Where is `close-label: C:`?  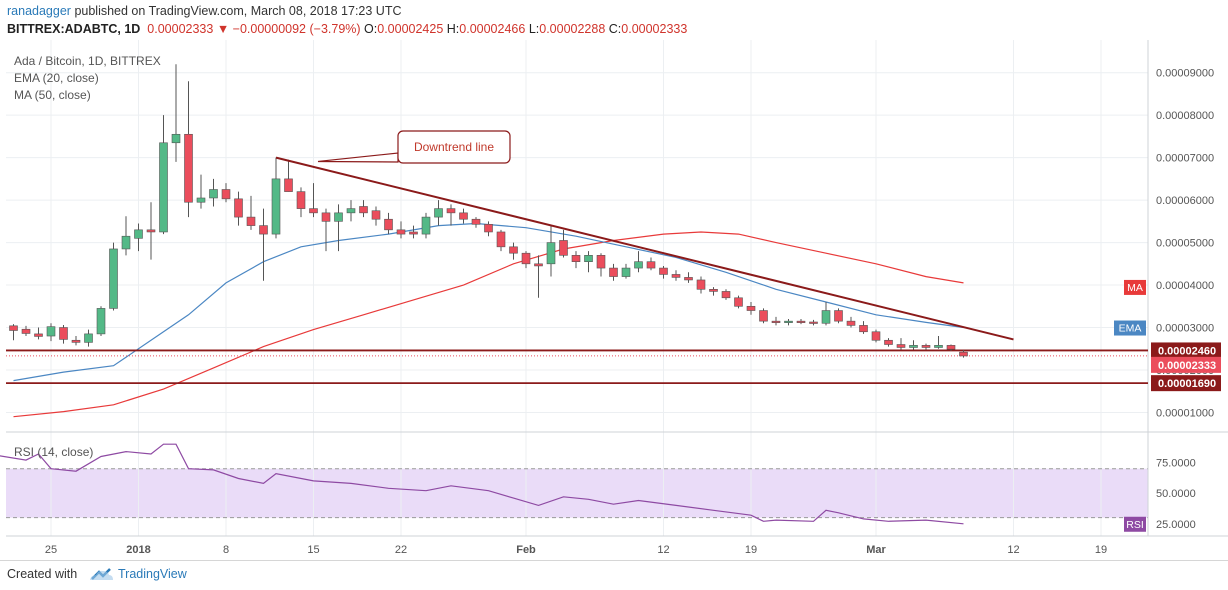 close-label: C: is located at coordinates (615, 29).